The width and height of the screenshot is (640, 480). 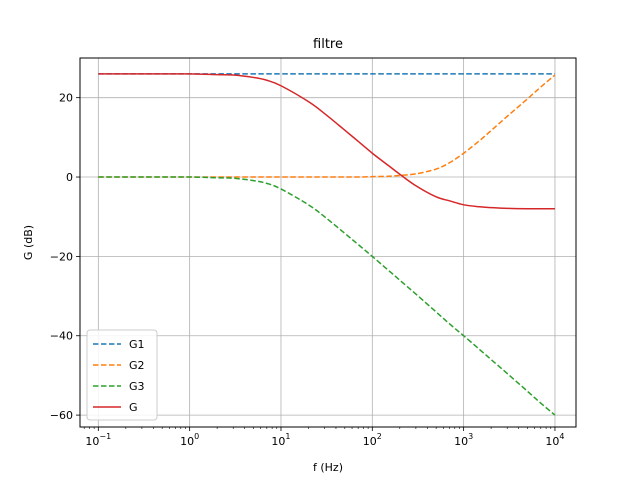 I want to click on x-tick-label: 10⁻¹, so click(x=98, y=440).